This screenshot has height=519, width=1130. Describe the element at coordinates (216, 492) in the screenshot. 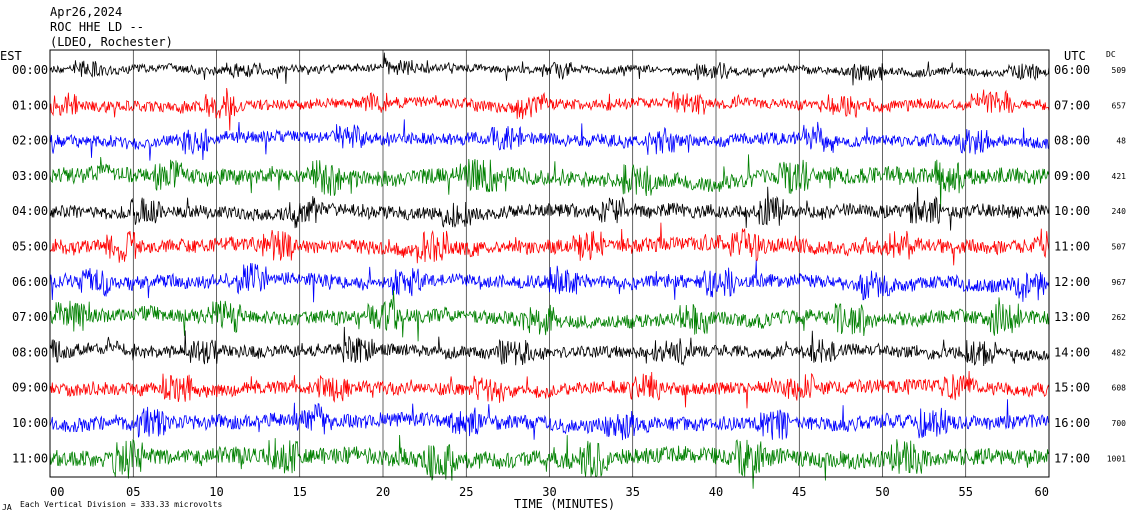

I see `x-tick-label: 10` at that location.